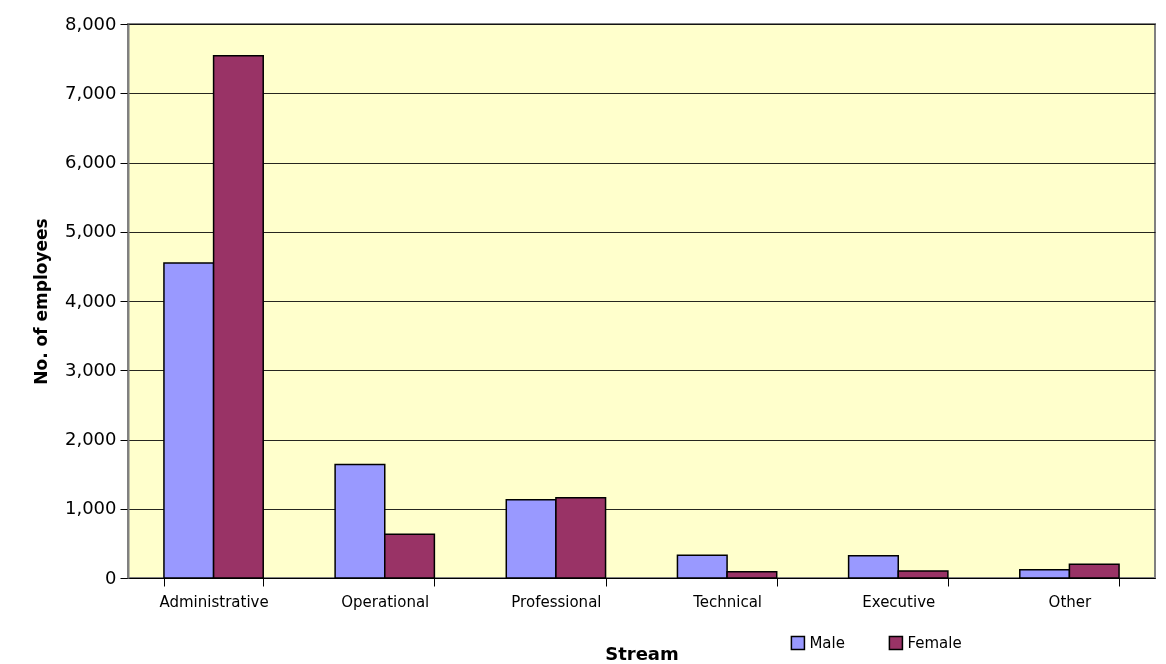 The image size is (1166, 664). Describe the element at coordinates (556, 601) in the screenshot. I see `x-tick-label: Professional` at that location.